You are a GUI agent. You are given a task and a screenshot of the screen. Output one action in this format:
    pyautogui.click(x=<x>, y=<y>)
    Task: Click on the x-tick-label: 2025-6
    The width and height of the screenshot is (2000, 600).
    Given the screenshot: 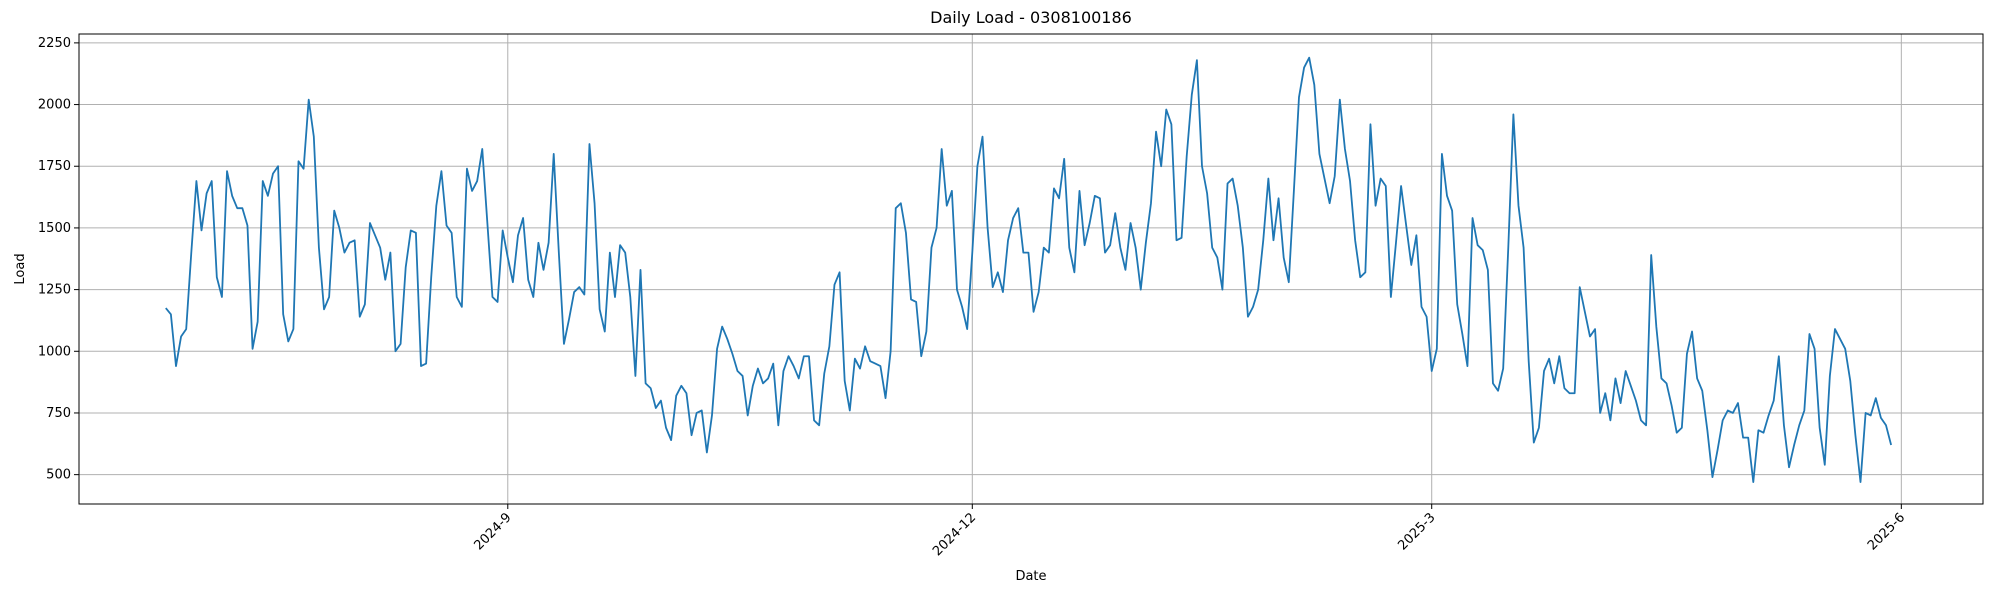 What is the action you would take?
    pyautogui.click(x=1886, y=531)
    